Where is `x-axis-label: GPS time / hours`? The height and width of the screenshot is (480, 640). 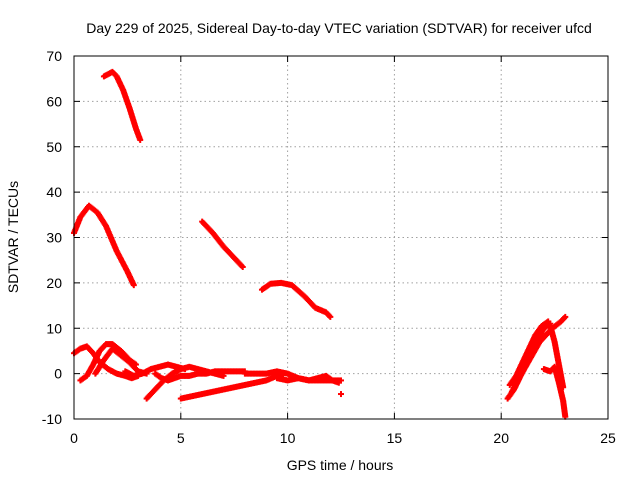
x-axis-label: GPS time / hours is located at coordinates (340, 465).